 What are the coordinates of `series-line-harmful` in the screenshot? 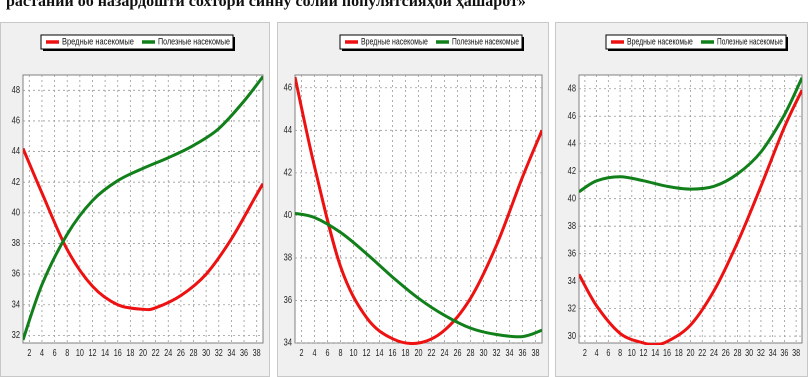 It's located at (143, 229).